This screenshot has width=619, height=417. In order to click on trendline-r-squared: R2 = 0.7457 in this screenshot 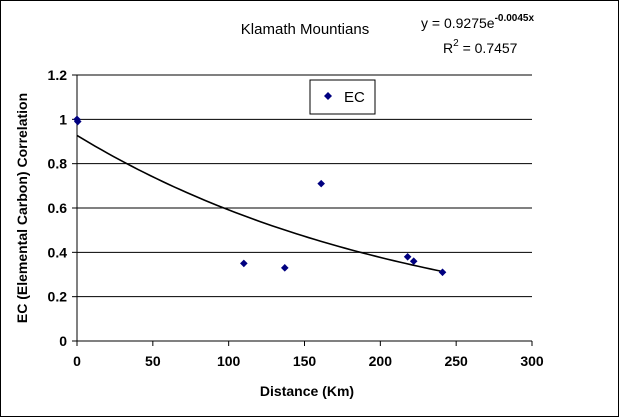, I will do `click(480, 47)`.